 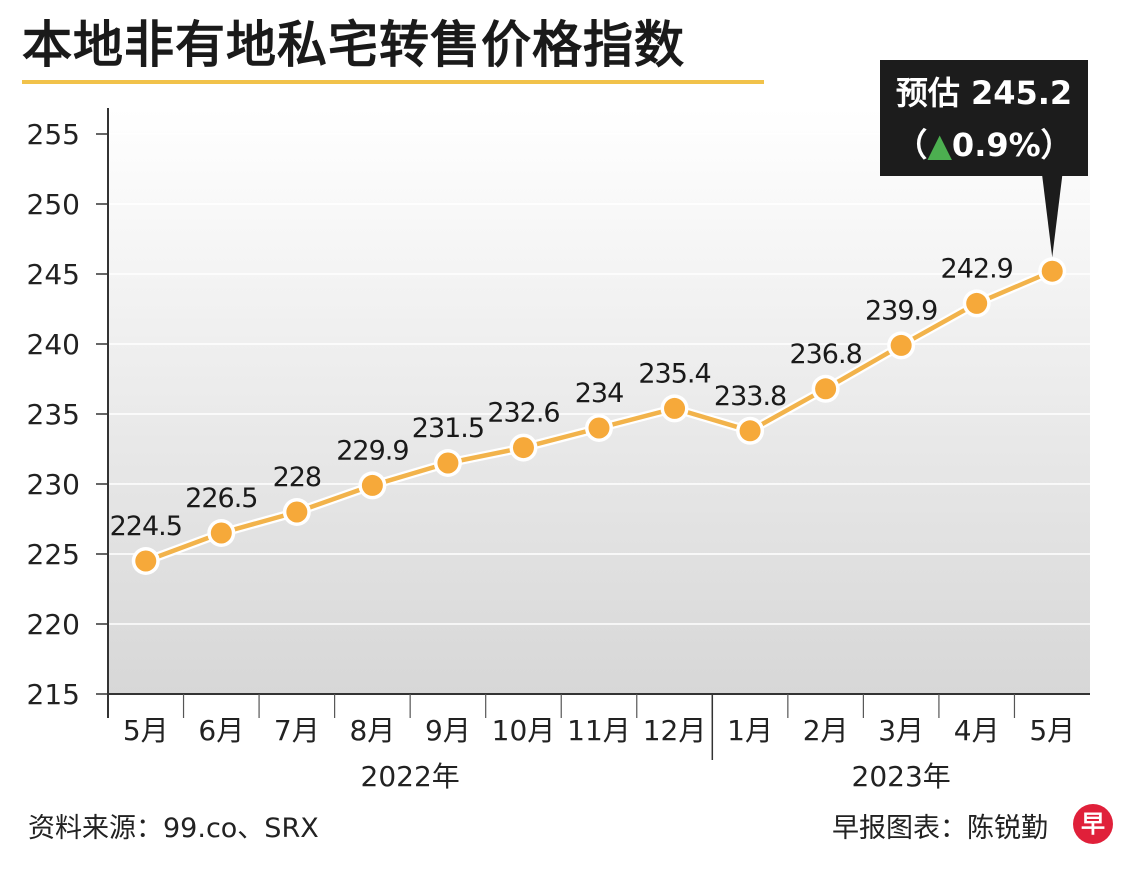 What do you see at coordinates (1057, 145) in the screenshot?
I see `callout-paren-close: ）` at bounding box center [1057, 145].